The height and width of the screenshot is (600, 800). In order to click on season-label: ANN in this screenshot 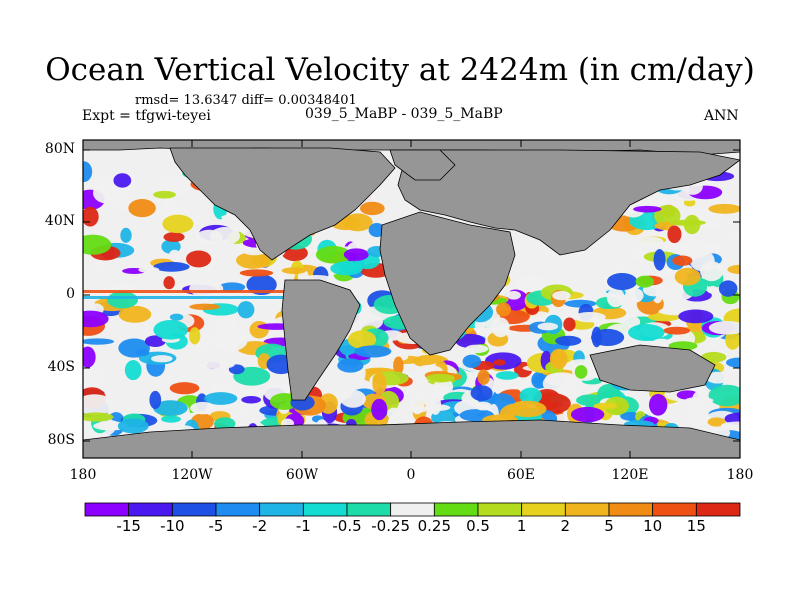, I will do `click(721, 116)`.